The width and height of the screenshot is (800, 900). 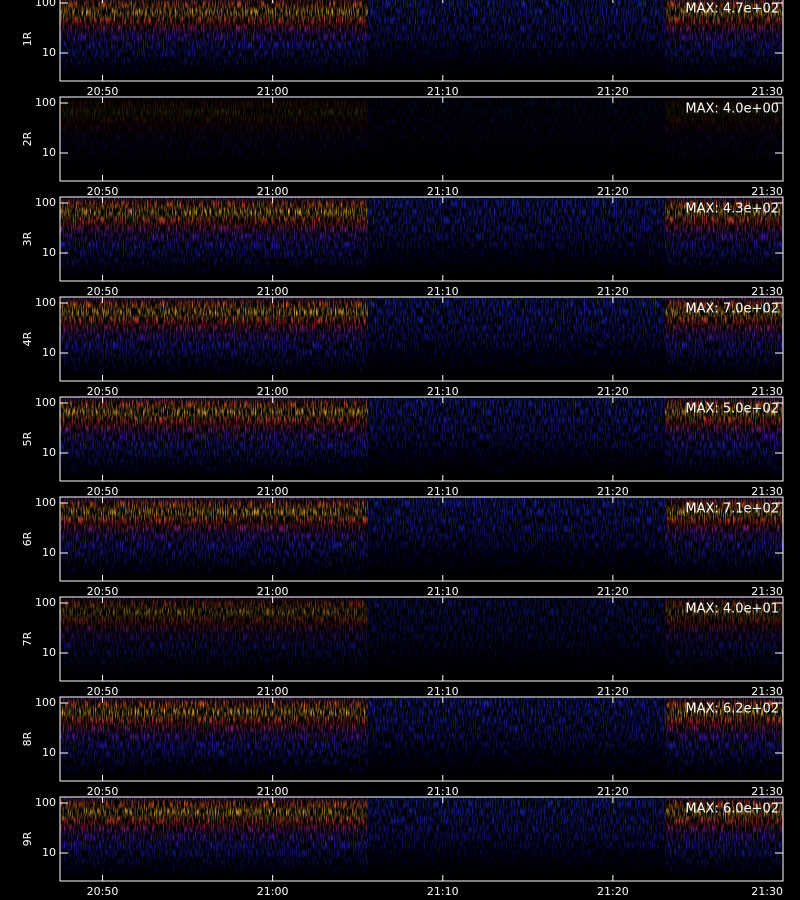 I want to click on max-label: MAX: 4.7e+02, so click(x=732, y=9).